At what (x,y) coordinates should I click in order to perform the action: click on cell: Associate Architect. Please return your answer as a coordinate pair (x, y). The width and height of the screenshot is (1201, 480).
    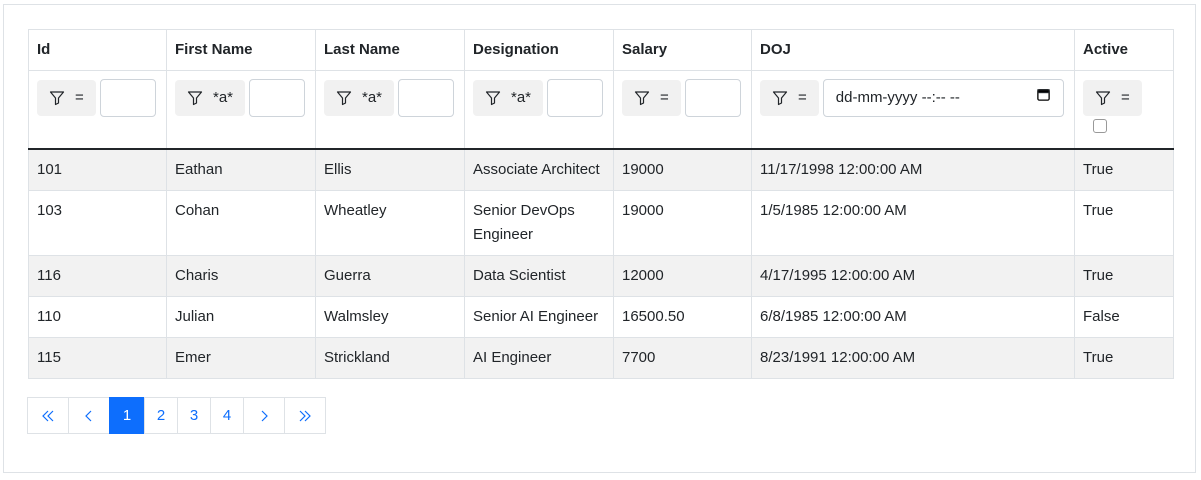
    Looking at the image, I should click on (539, 169).